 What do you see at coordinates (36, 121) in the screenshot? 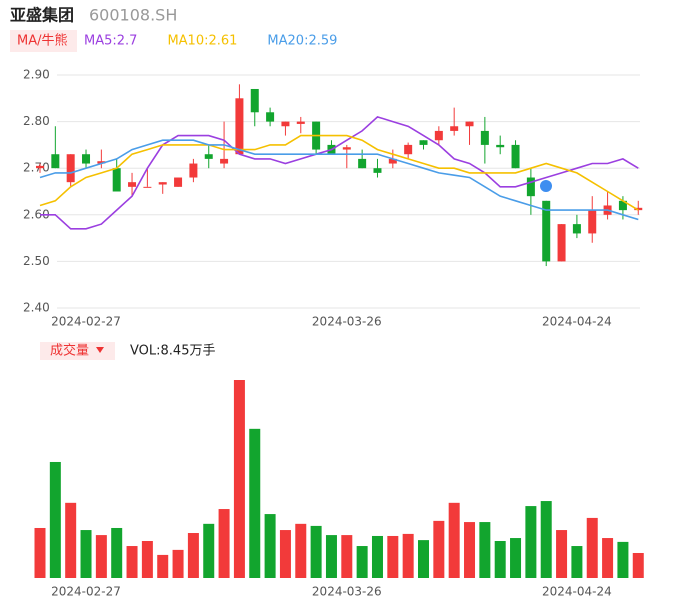
I see `y-tick-label: 2.80` at bounding box center [36, 121].